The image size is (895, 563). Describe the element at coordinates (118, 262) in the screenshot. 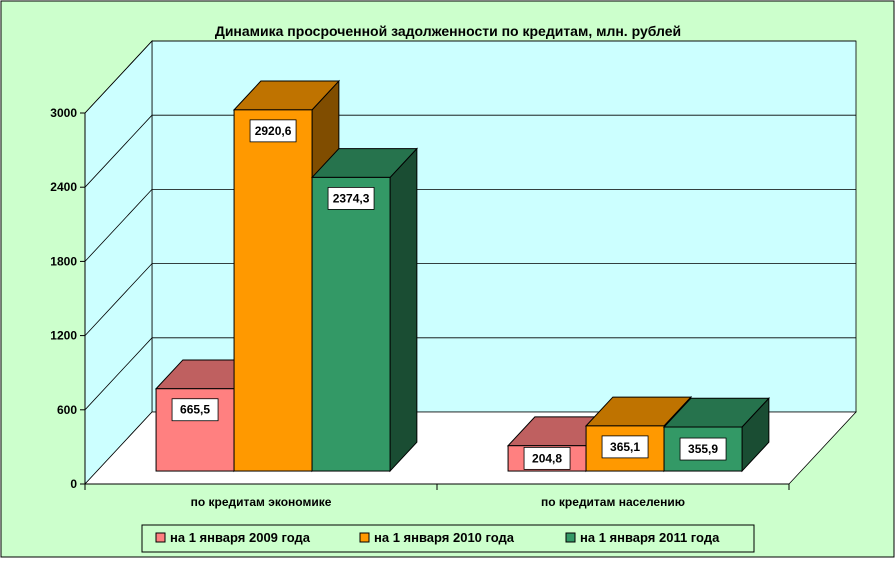

I see `side-wall` at that location.